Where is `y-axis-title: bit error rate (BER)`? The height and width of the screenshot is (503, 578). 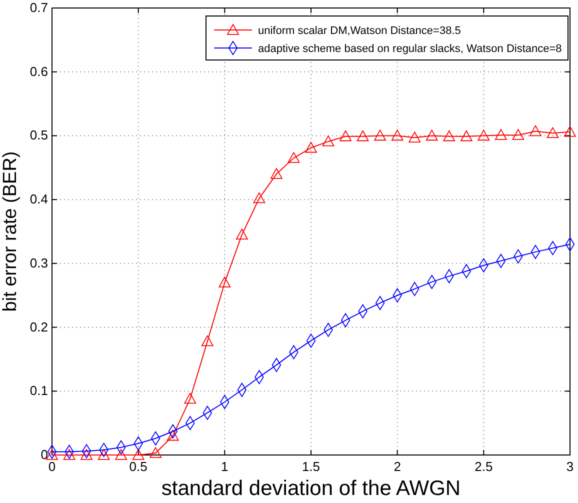
y-axis-title: bit error rate (BER) is located at coordinates (10, 231).